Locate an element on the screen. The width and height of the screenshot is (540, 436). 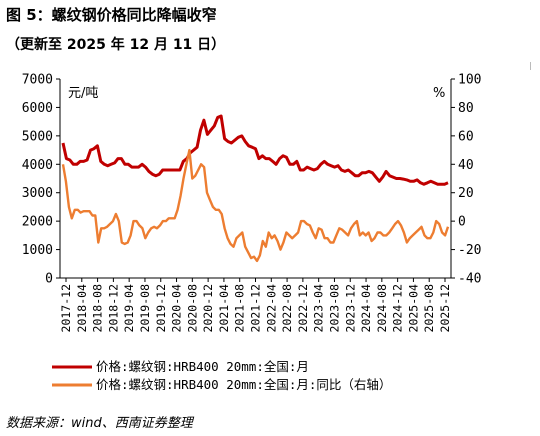
x-tick-label: 2017-12 is located at coordinates (66, 308).